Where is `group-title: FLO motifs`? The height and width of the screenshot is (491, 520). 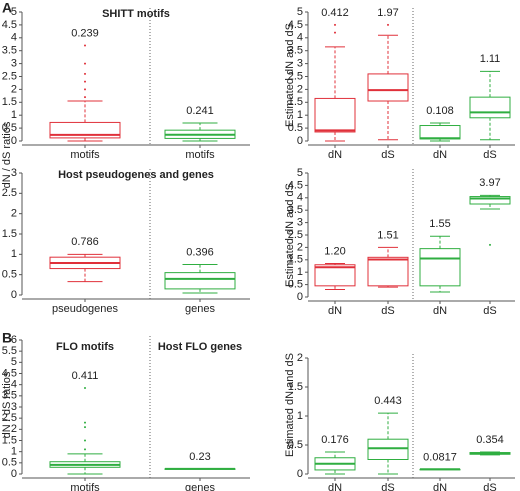 group-title: FLO motifs is located at coordinates (85, 347).